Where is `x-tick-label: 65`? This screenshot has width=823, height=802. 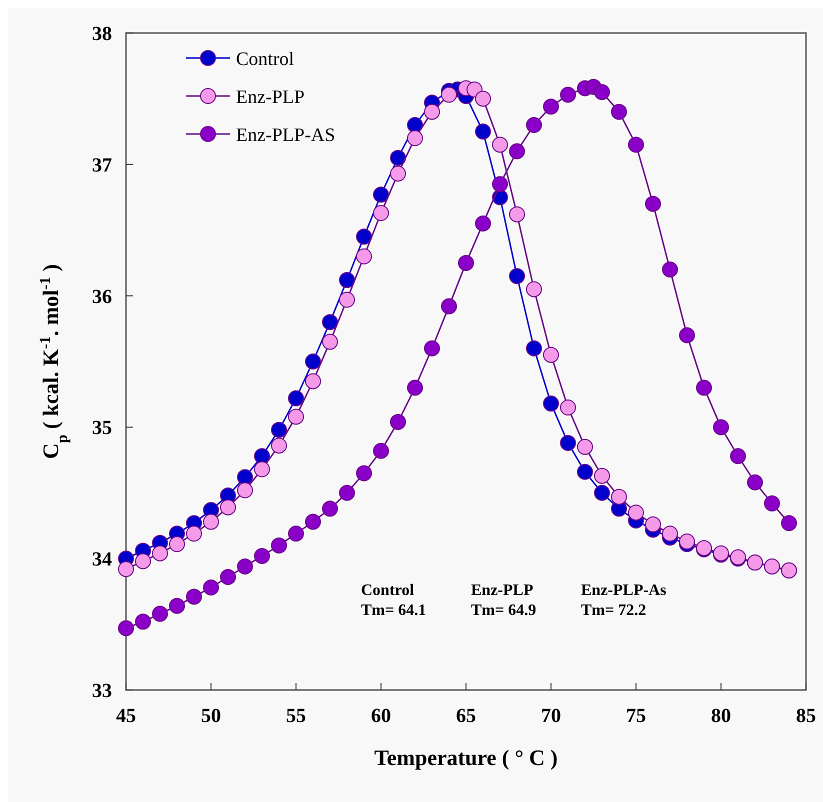
x-tick-label: 65 is located at coordinates (466, 716).